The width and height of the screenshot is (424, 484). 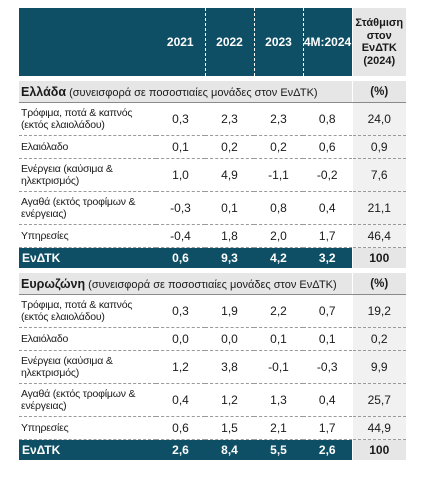 I want to click on table-row: Ελαιόλαδο 0,0 0,0 0,1 0,1 0,2, so click(x=212, y=339).